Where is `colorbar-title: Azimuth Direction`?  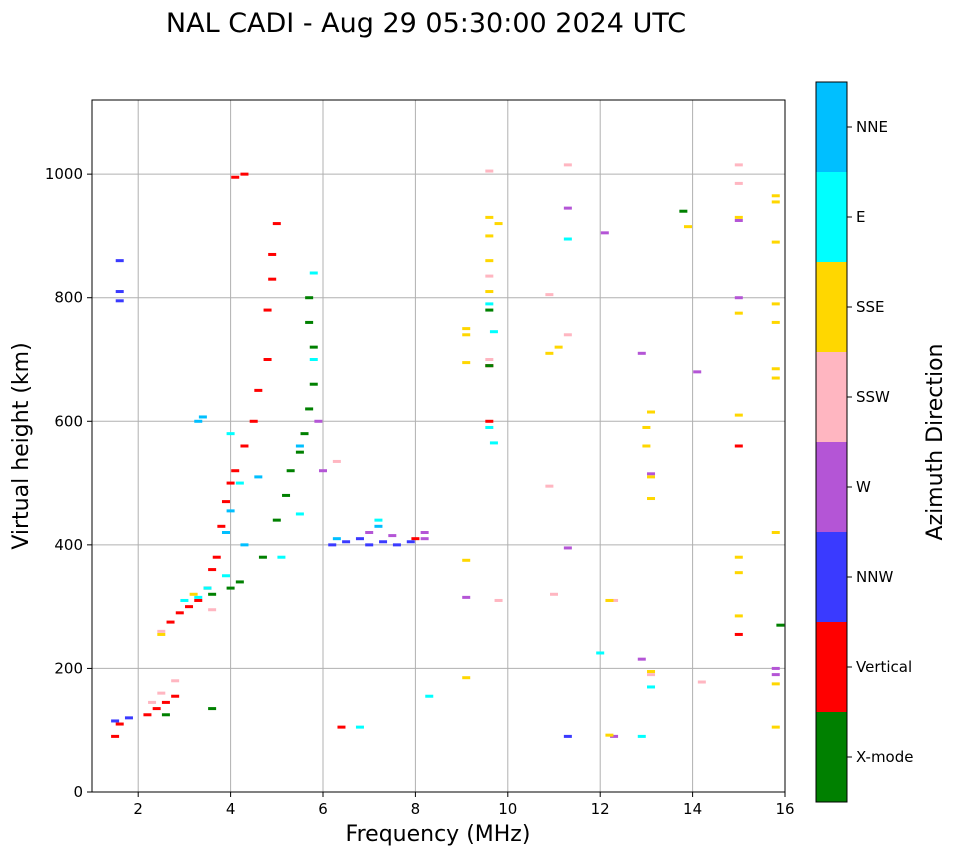 colorbar-title: Azimuth Direction is located at coordinates (935, 441).